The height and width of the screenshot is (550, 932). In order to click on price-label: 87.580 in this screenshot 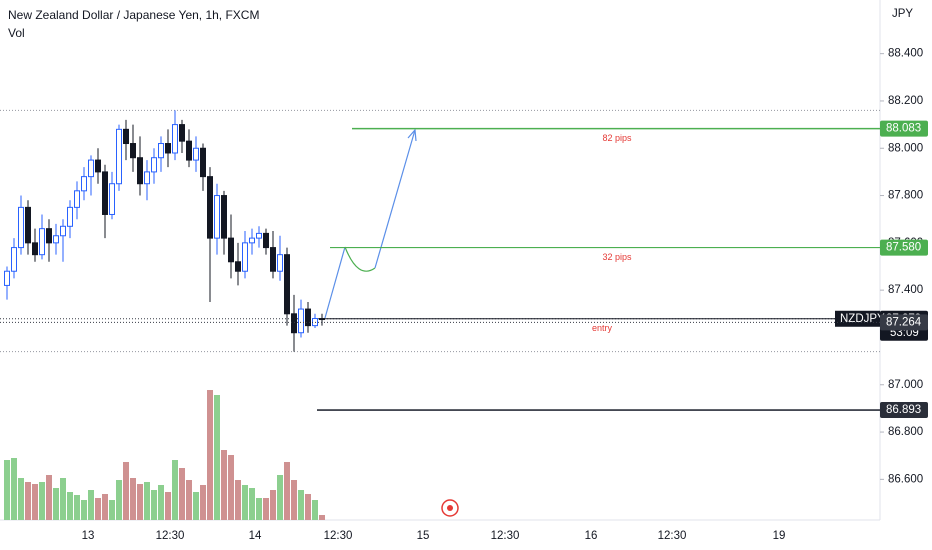, I will do `click(903, 248)`.